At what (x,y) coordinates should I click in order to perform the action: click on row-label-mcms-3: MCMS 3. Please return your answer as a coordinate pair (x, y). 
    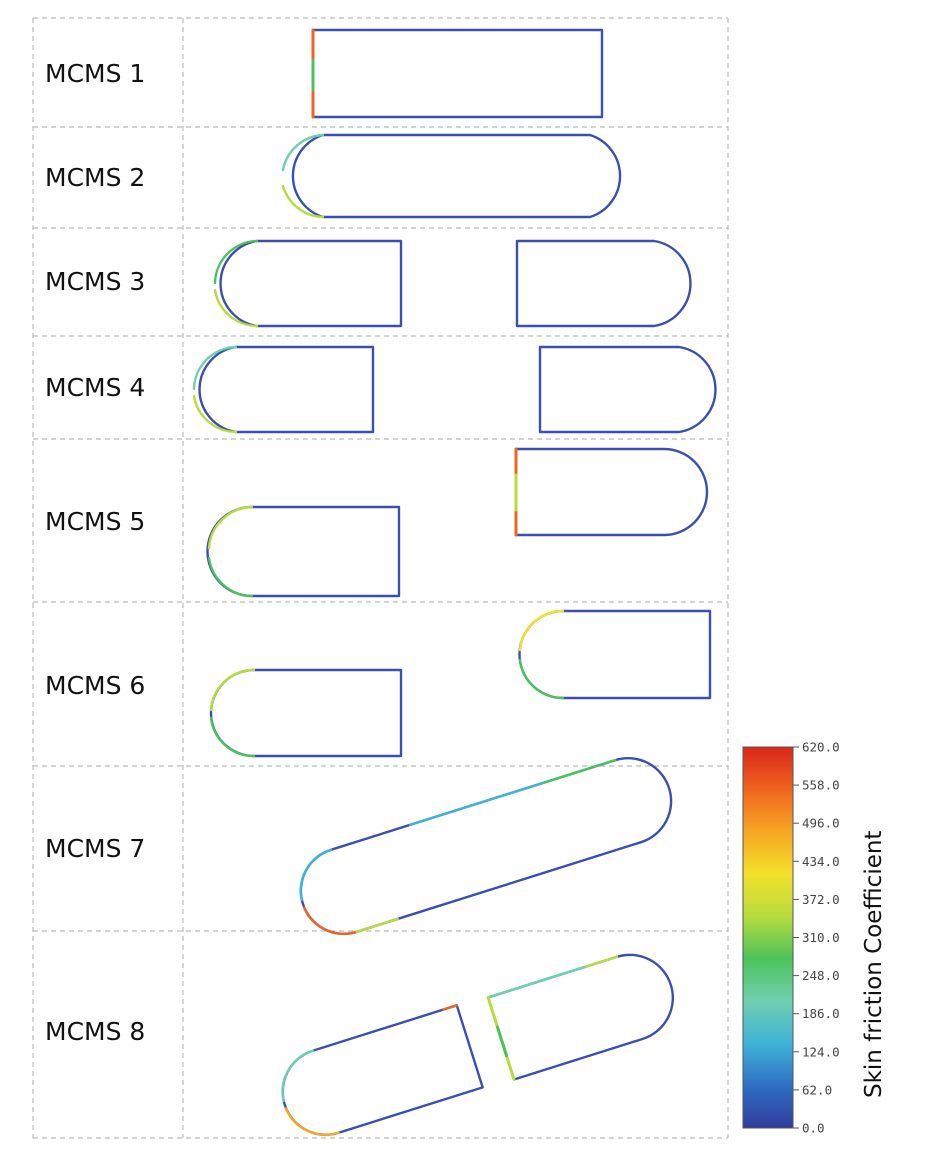
    Looking at the image, I should click on (95, 281).